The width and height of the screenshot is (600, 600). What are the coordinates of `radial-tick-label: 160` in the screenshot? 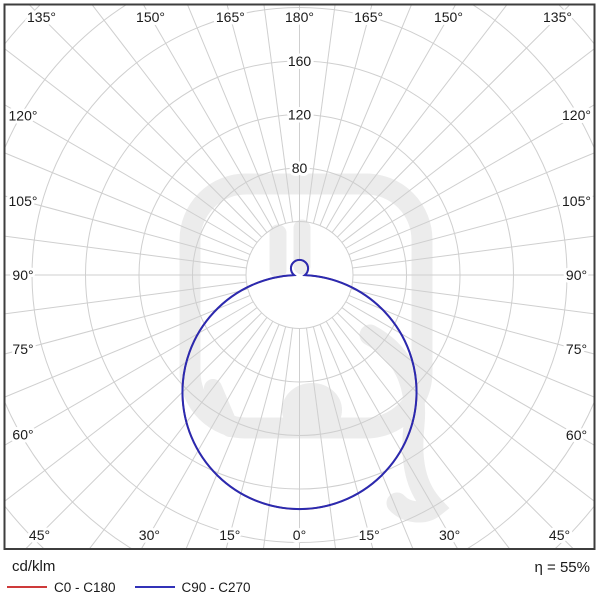 It's located at (300, 61).